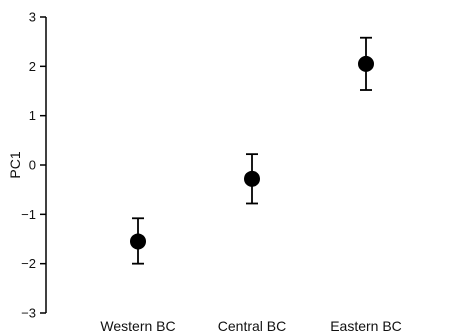 Image resolution: width=449 pixels, height=335 pixels. I want to click on axes: 3 2 1 0 −1 −2 −3 PC1, so click(27, 165).